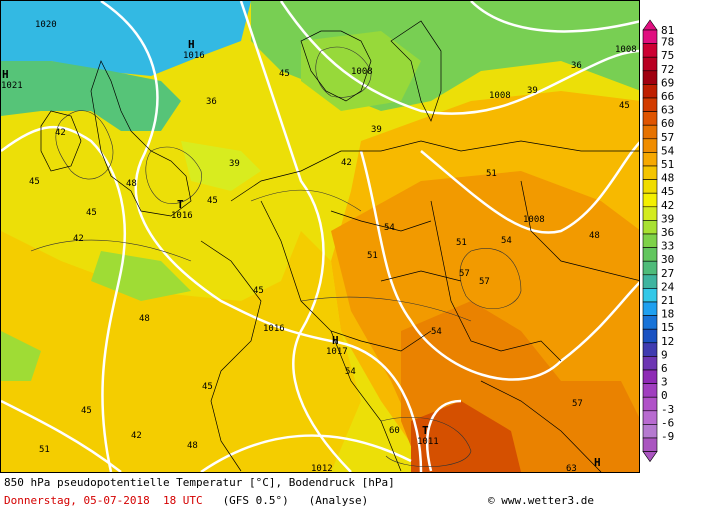  I want to click on copyright-link: © www.wetter3.de, so click(541, 500).